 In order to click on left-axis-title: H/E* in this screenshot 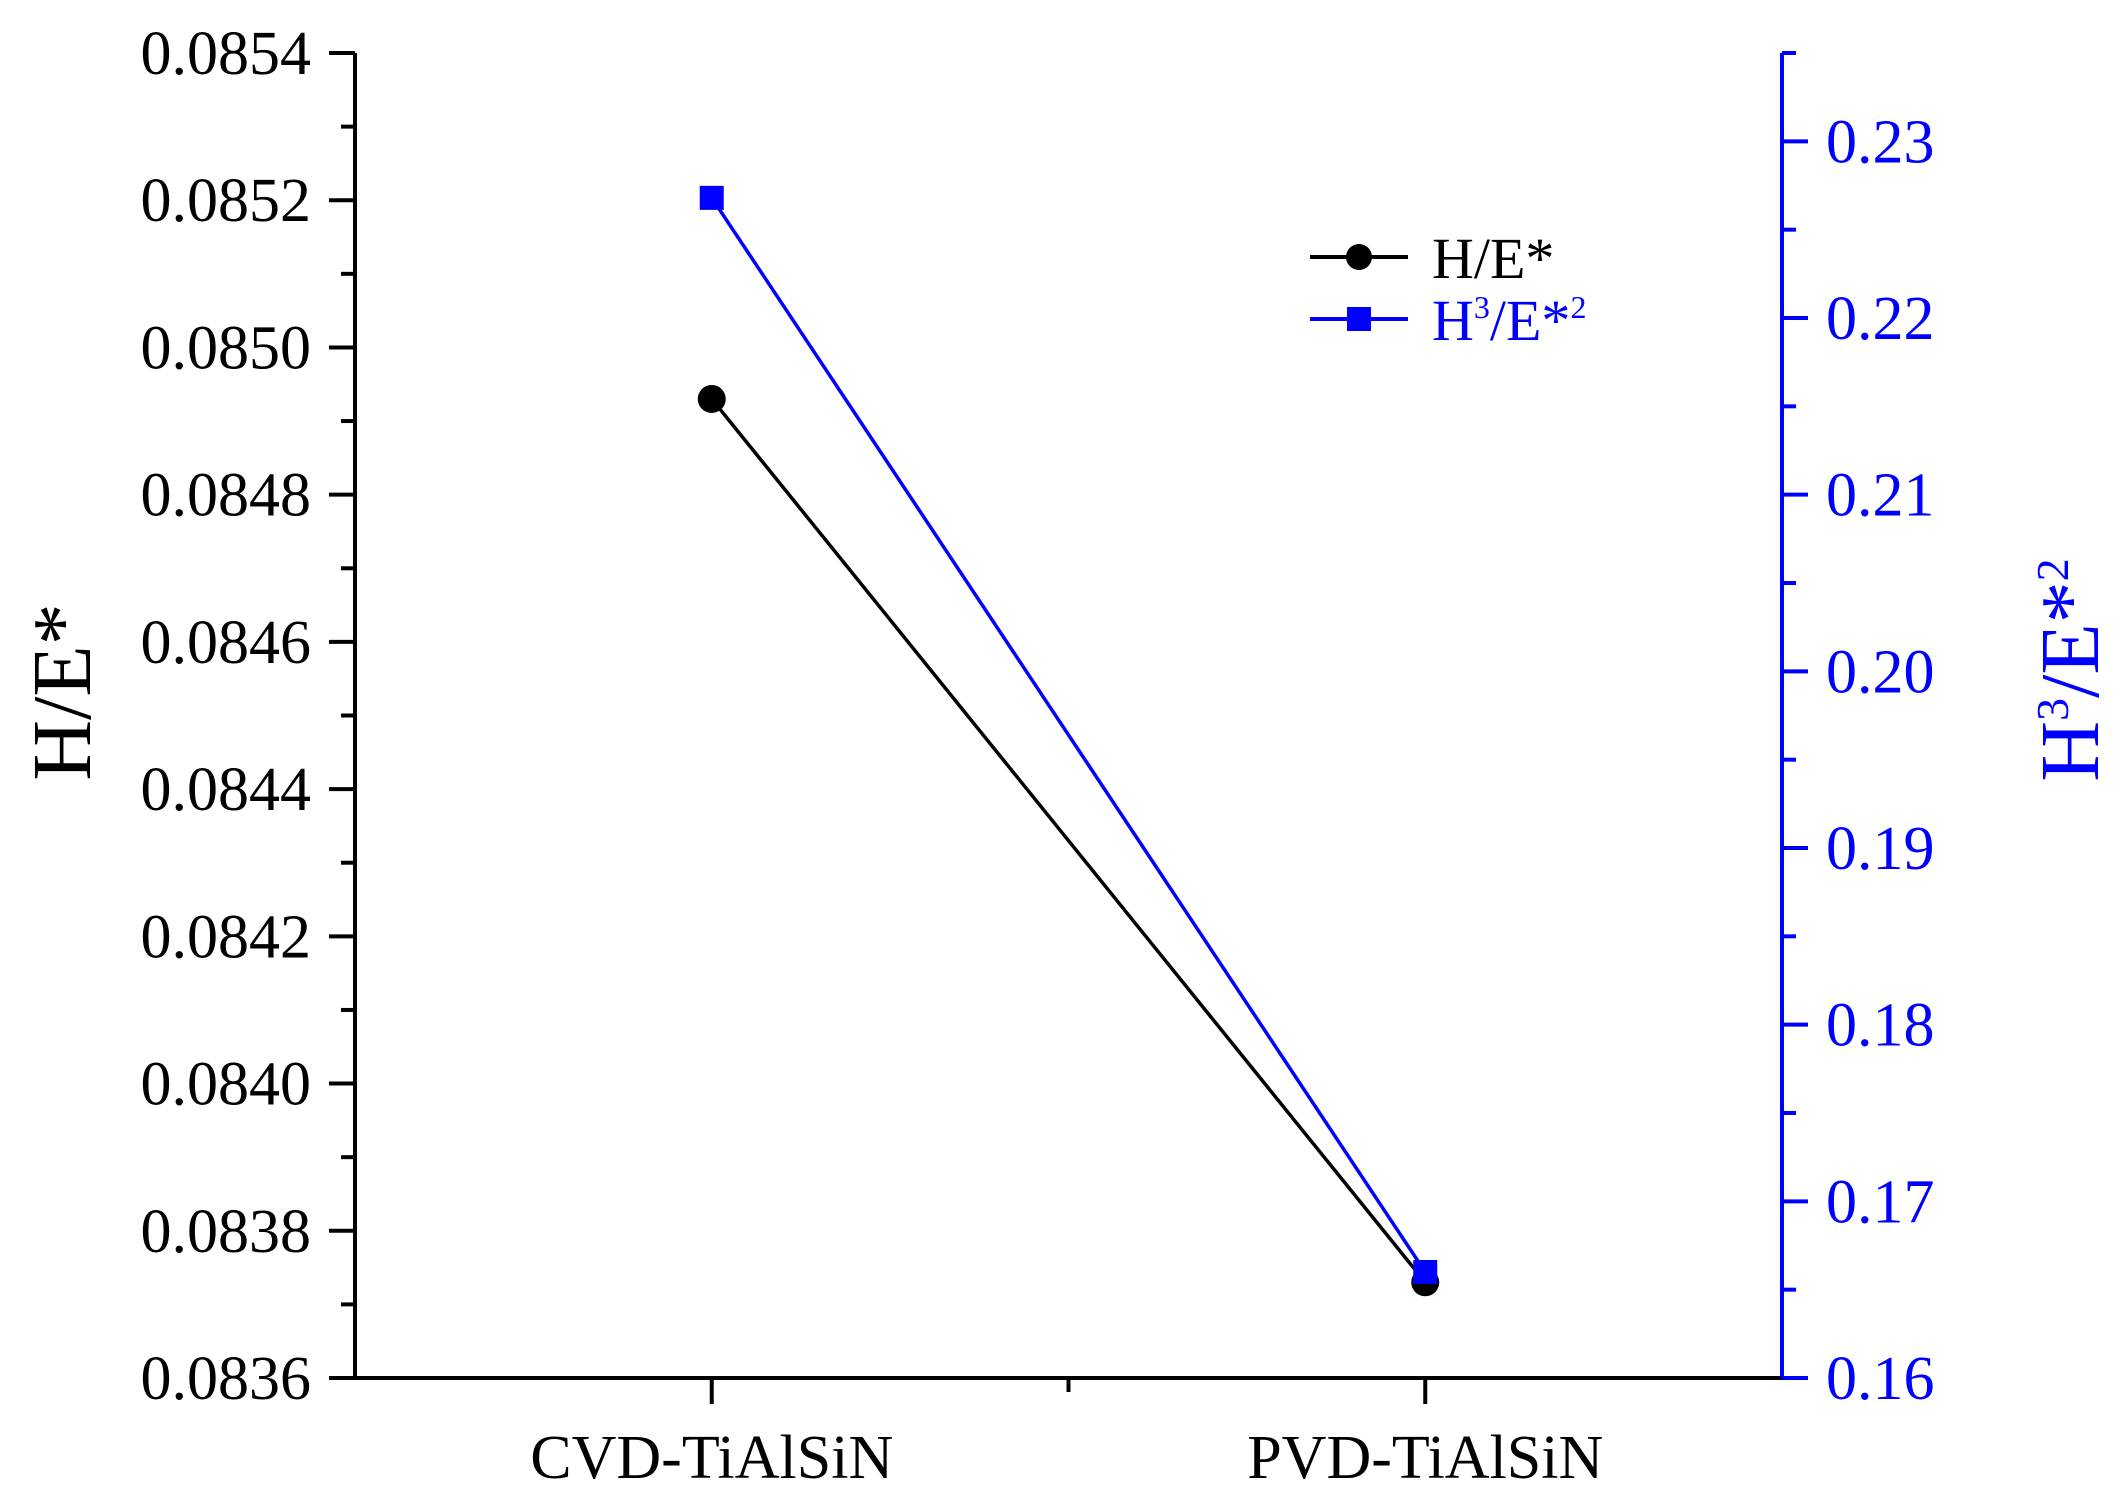, I will do `click(62, 691)`.